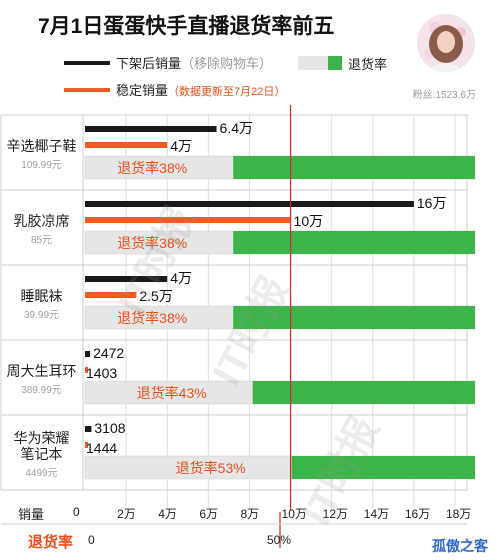  What do you see at coordinates (294, 514) in the screenshot?
I see `x-tick-5: 10万` at bounding box center [294, 514].